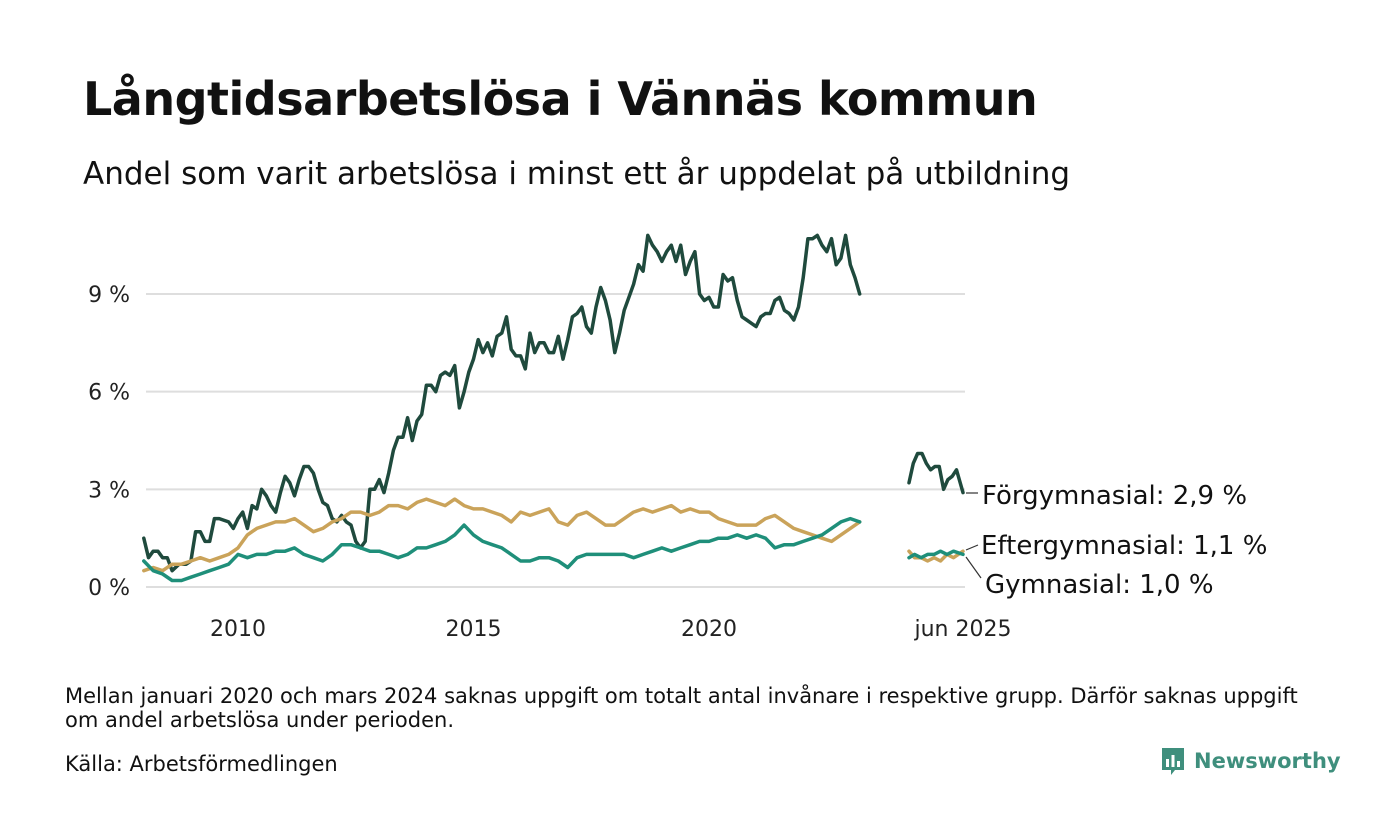  What do you see at coordinates (474, 629) in the screenshot?
I see `x-tick-label: 2015` at bounding box center [474, 629].